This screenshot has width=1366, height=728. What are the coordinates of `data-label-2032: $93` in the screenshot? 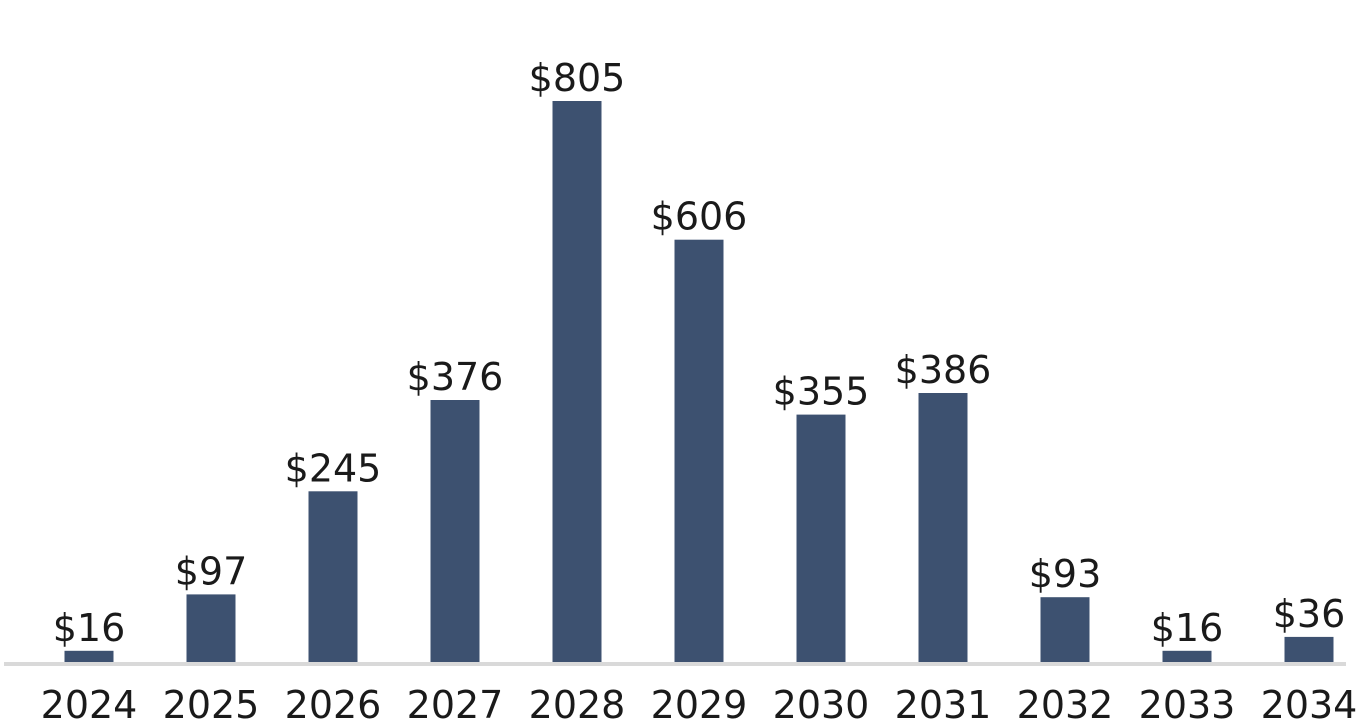 It's located at (1065, 574).